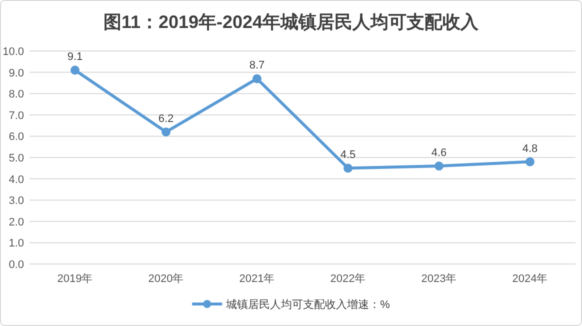 This screenshot has width=582, height=326. What do you see at coordinates (16, 265) in the screenshot?
I see `y-tick-label: 0.0` at bounding box center [16, 265].